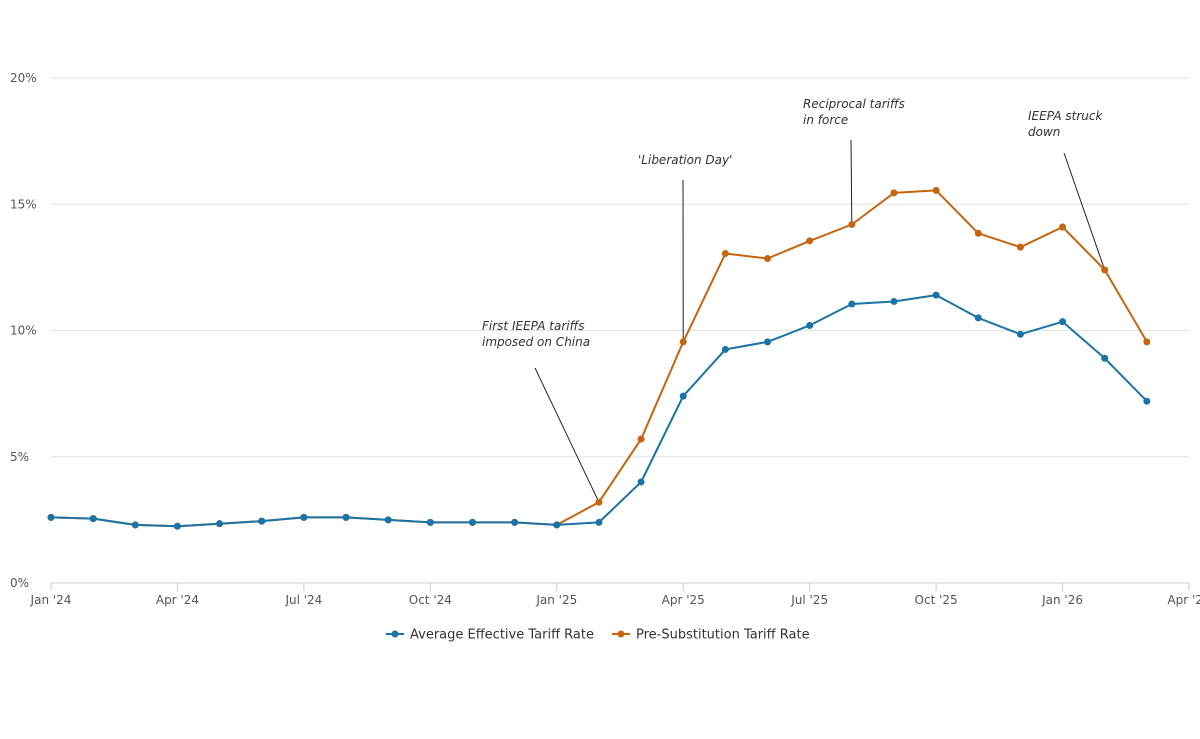 The image size is (1200, 739). What do you see at coordinates (177, 600) in the screenshot?
I see `x-tick-label: Apr '24` at bounding box center [177, 600].